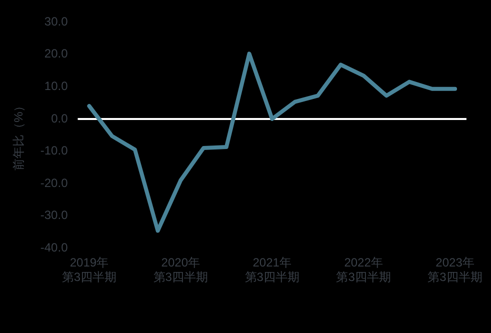  Describe the element at coordinates (272, 270) in the screenshot. I see `x-tick-label: 2021年第3四半期` at that location.